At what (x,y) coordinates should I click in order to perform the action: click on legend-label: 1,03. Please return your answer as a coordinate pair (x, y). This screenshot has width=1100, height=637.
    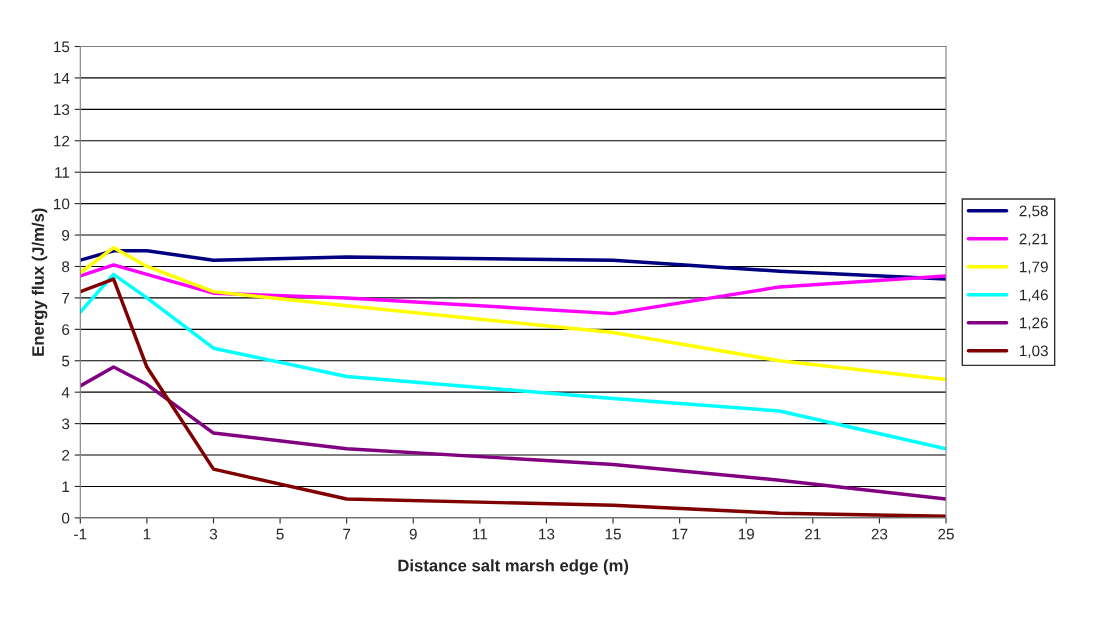
    Looking at the image, I should click on (1033, 352).